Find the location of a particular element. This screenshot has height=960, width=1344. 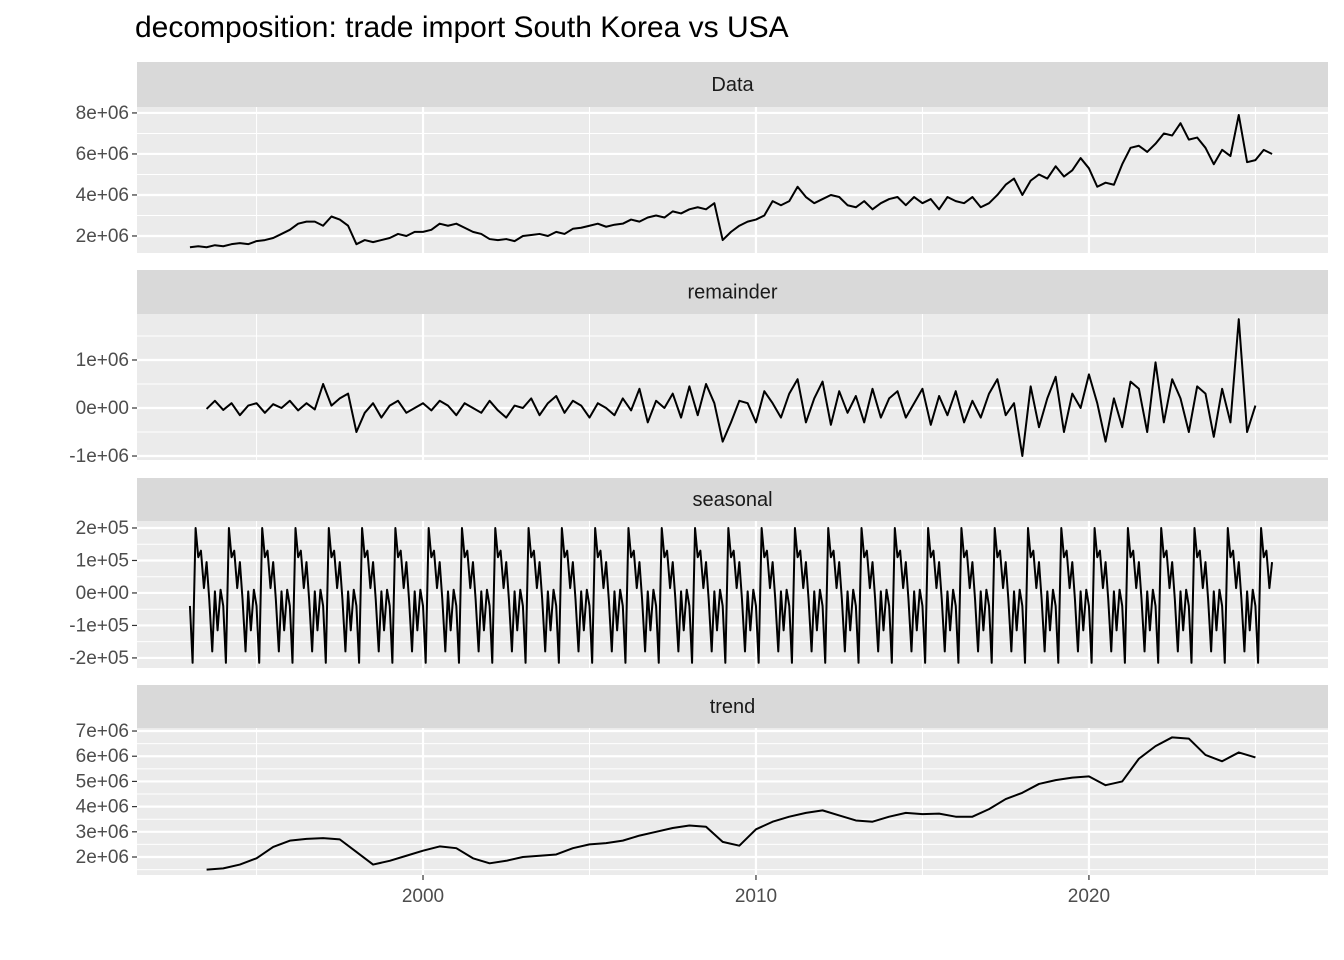

x-tick-label: 2020 is located at coordinates (1089, 896).